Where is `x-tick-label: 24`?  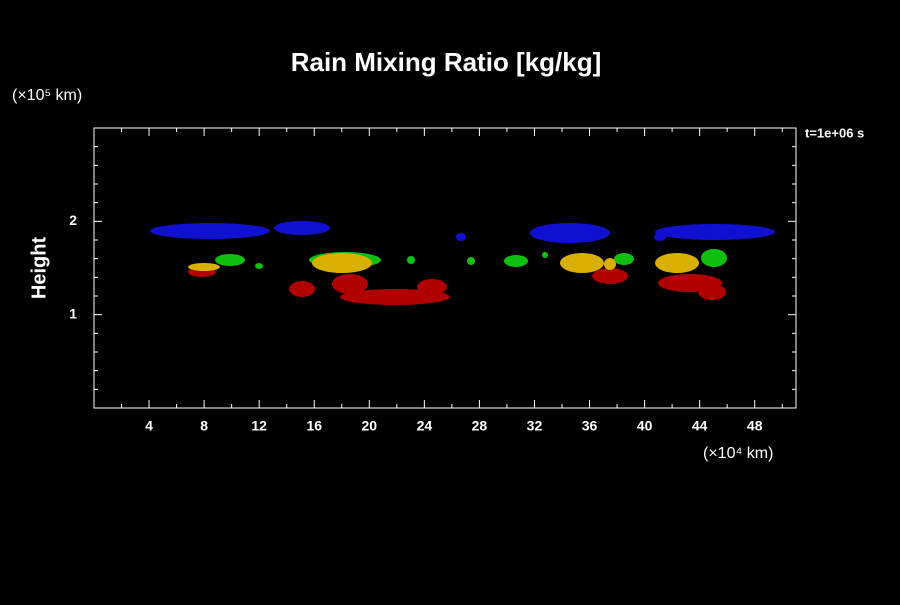
x-tick-label: 24 is located at coordinates (425, 426).